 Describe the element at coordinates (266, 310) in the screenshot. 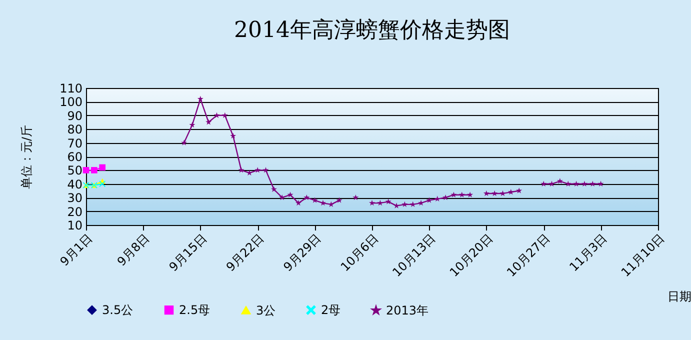

I see `legend-label: 3公` at that location.